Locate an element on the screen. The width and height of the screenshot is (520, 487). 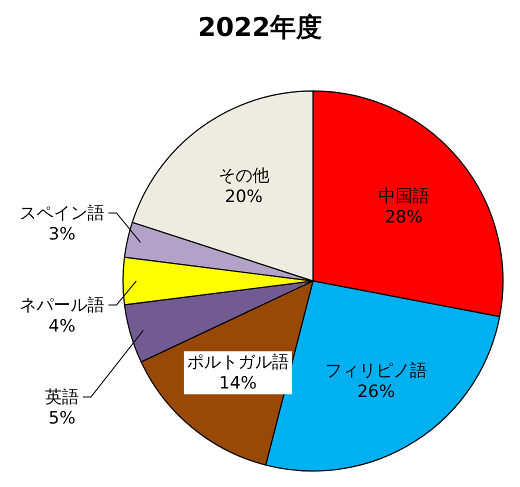
slice-label: ポルトガル語 is located at coordinates (237, 362).